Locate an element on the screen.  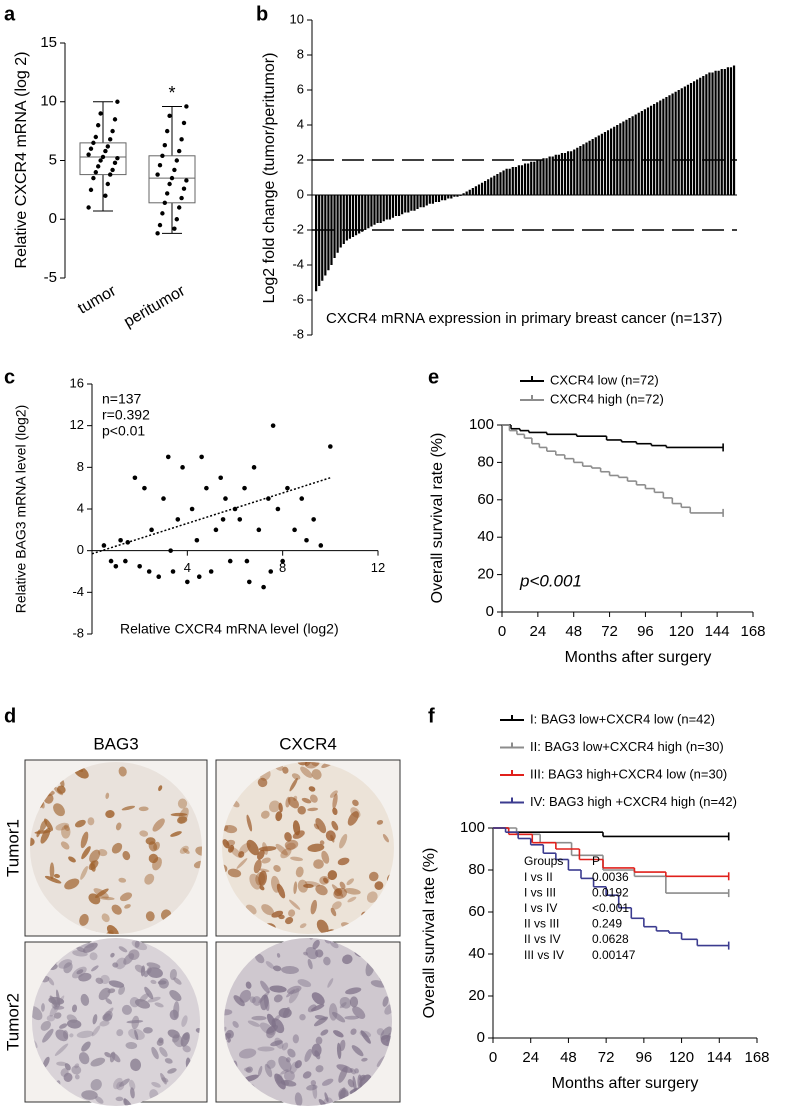
y-tick-label: -2 is located at coordinates (298, 228).